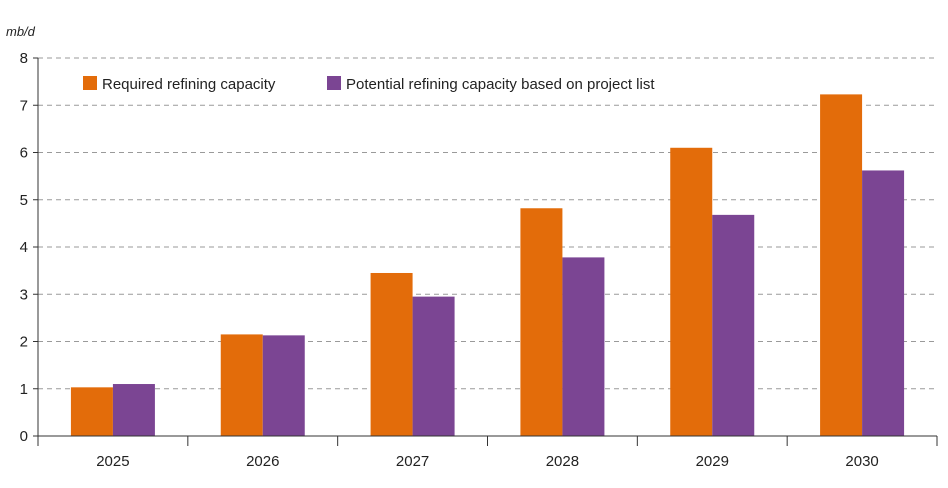 Image resolution: width=948 pixels, height=488 pixels. What do you see at coordinates (91, 411) in the screenshot?
I see `bar-required-2025` at bounding box center [91, 411].